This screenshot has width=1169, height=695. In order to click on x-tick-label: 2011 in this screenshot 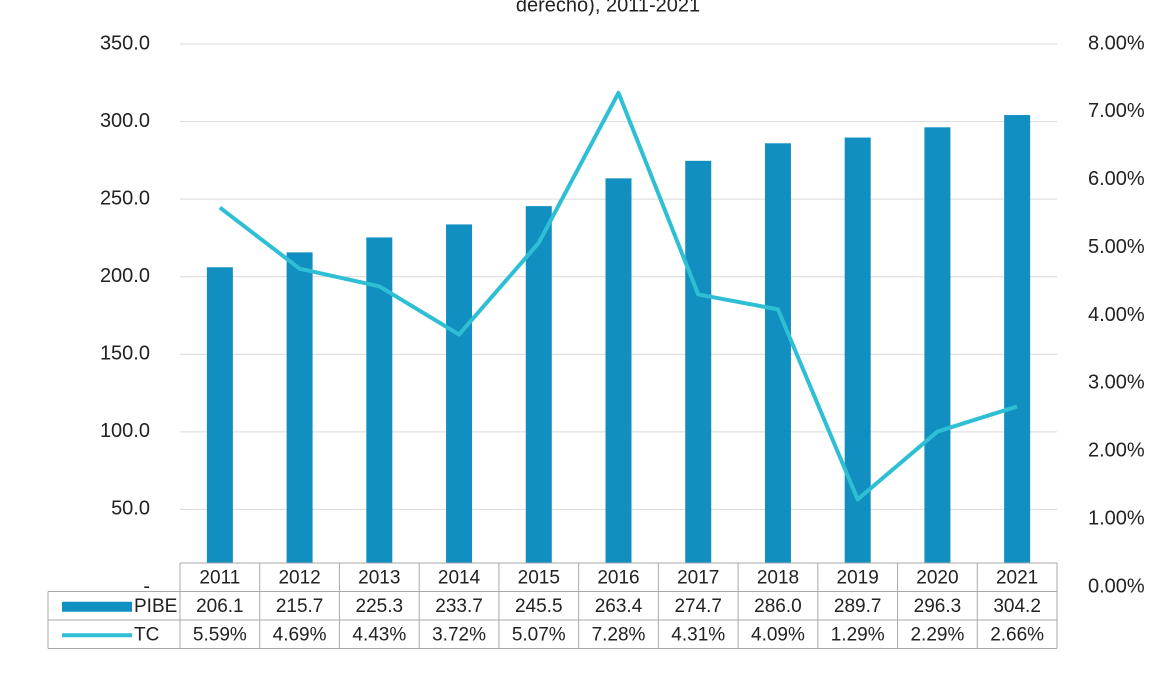, I will do `click(219, 577)`.